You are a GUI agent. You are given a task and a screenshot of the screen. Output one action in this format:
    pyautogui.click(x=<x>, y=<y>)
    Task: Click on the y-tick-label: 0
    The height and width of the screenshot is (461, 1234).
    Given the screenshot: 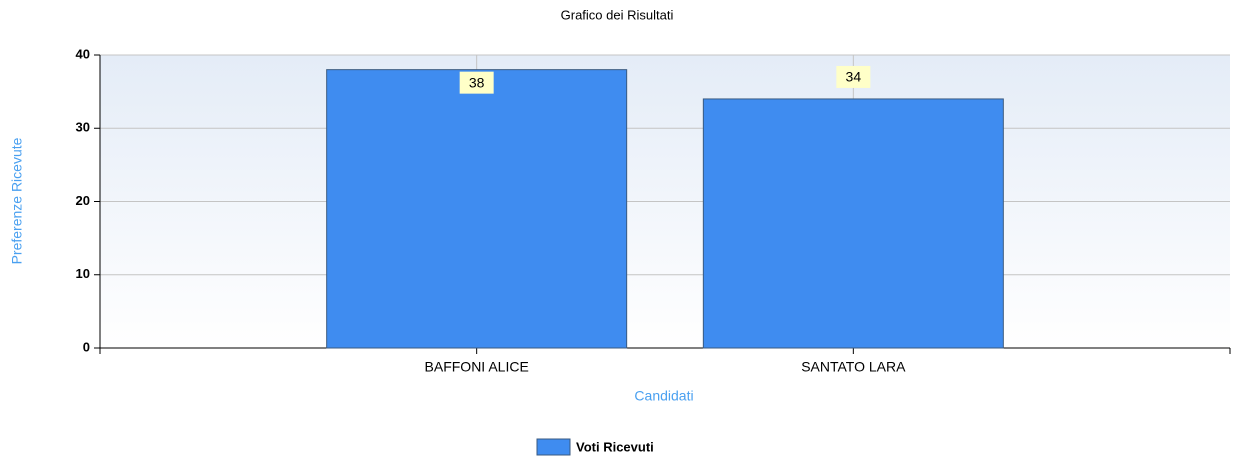 What is the action you would take?
    pyautogui.click(x=86, y=346)
    